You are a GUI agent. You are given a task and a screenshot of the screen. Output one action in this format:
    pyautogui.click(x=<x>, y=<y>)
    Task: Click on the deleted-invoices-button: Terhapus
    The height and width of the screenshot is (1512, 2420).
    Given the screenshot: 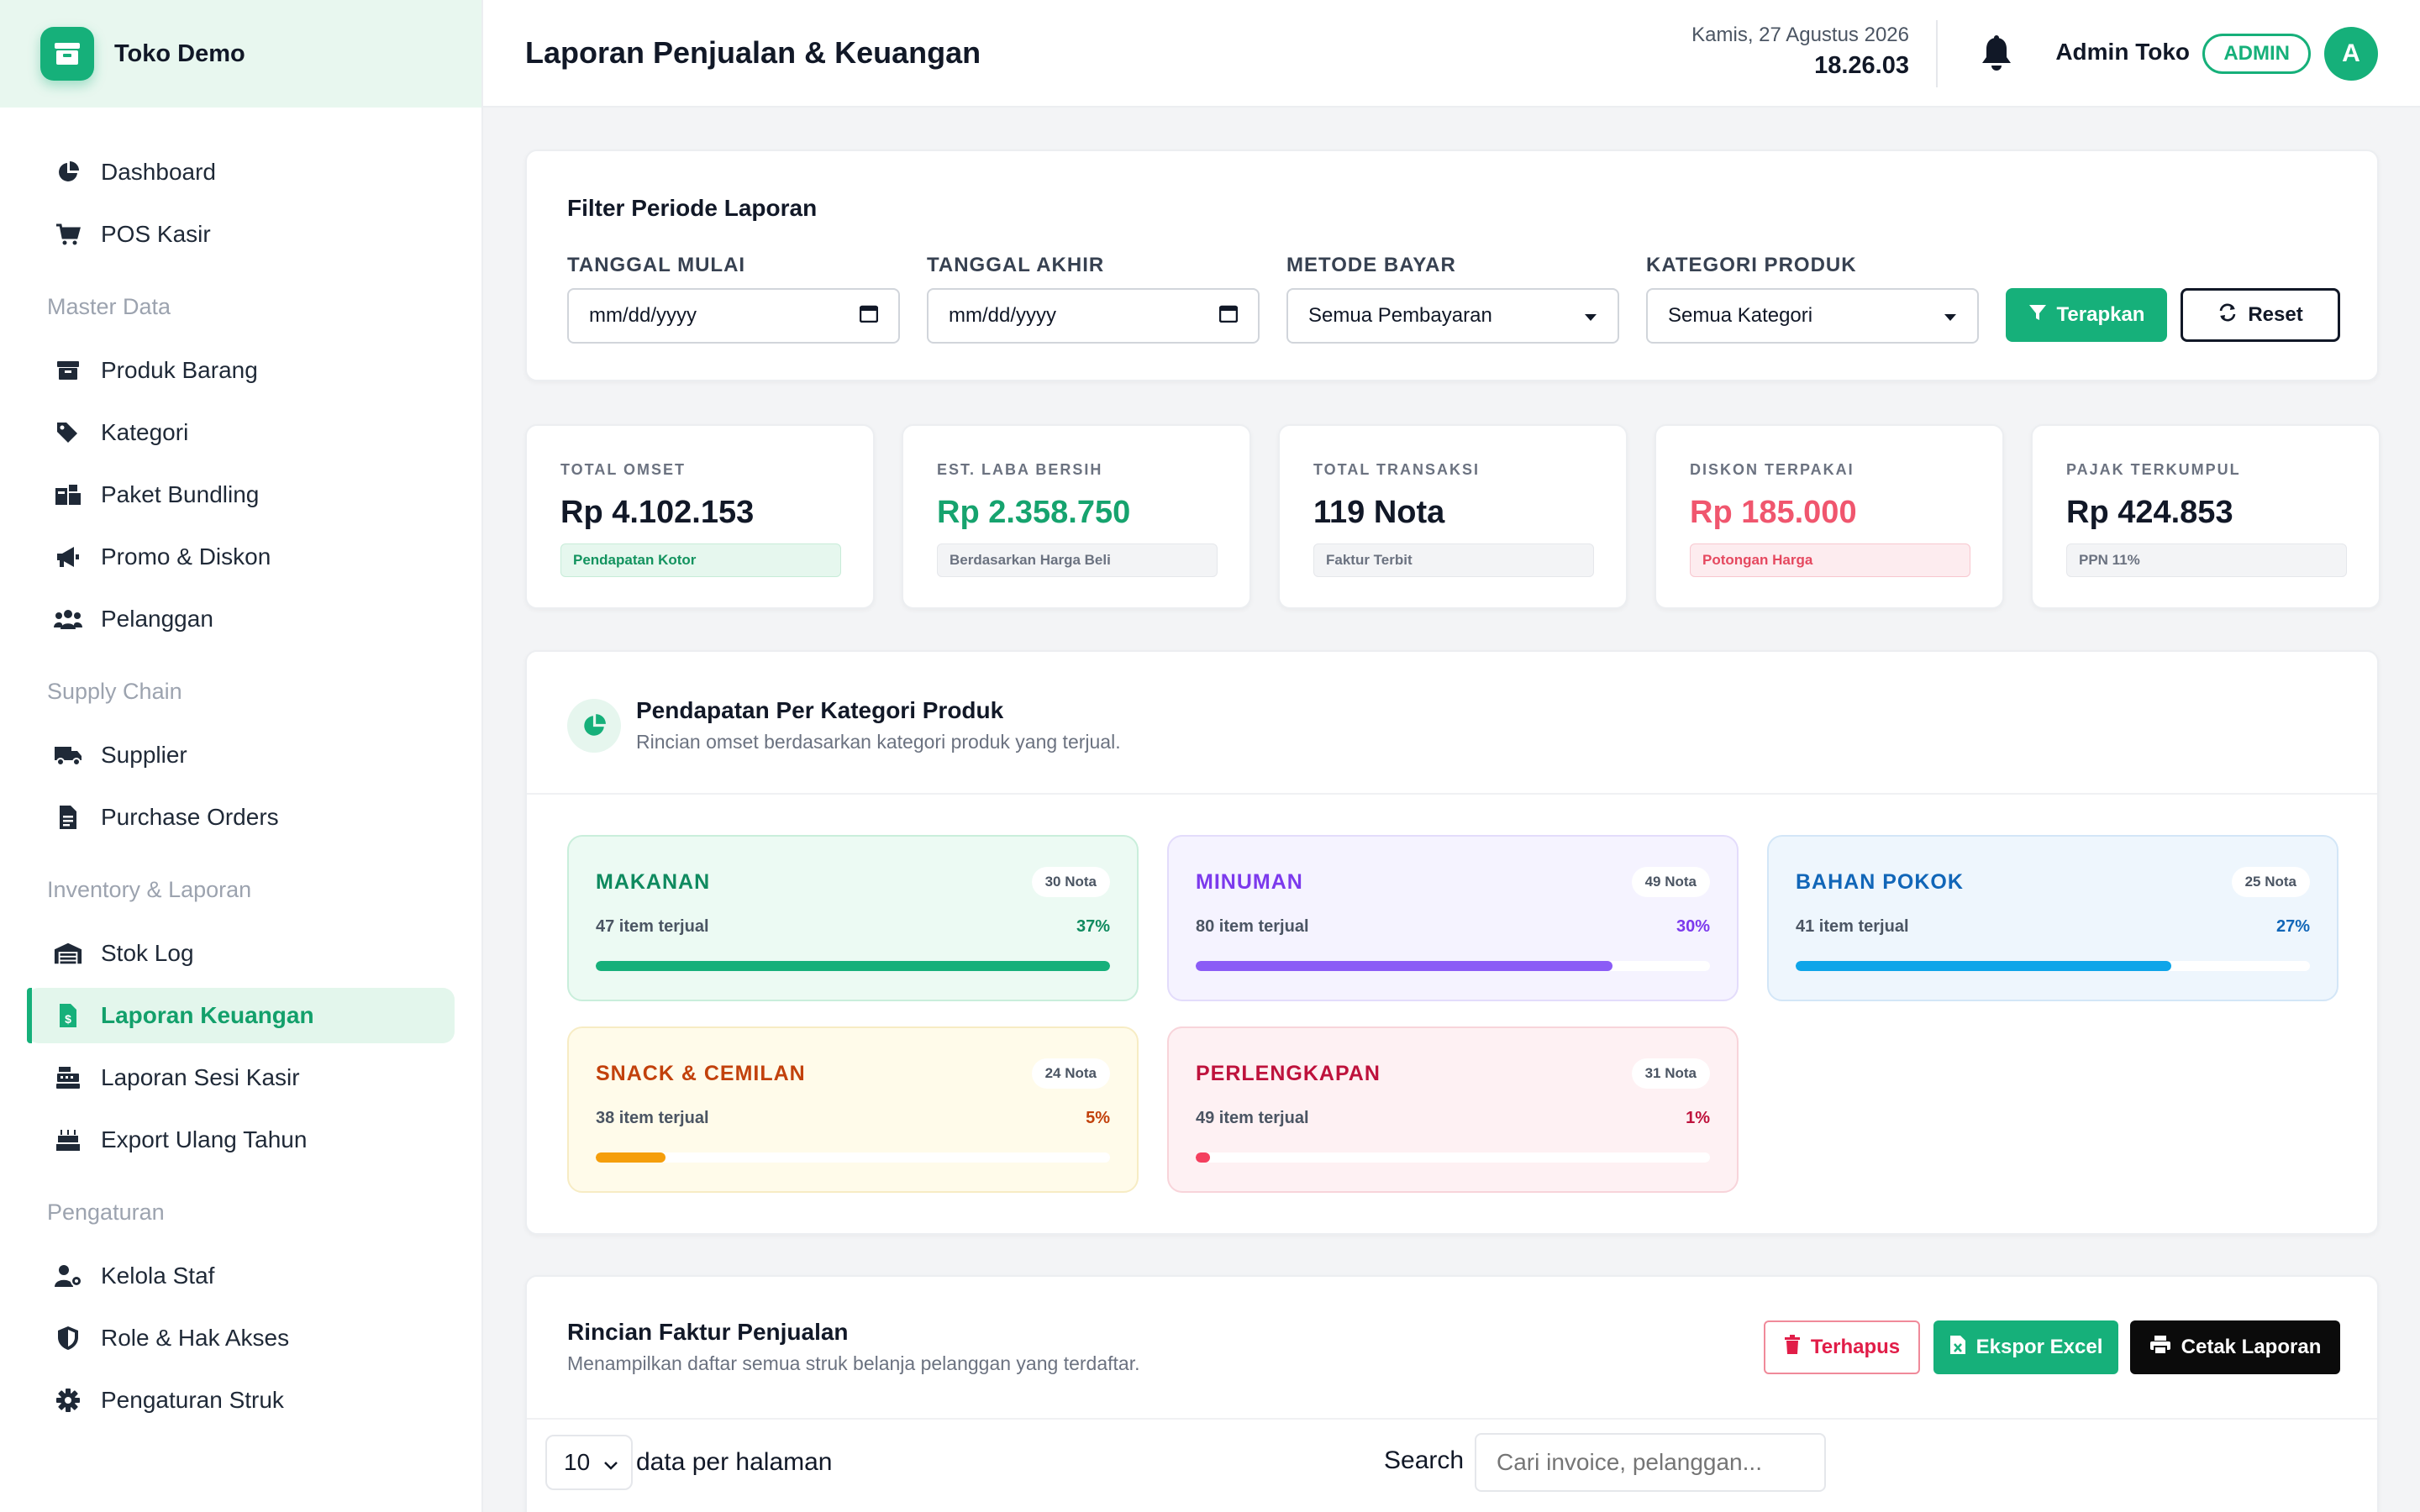 What is the action you would take?
    pyautogui.click(x=1842, y=1347)
    